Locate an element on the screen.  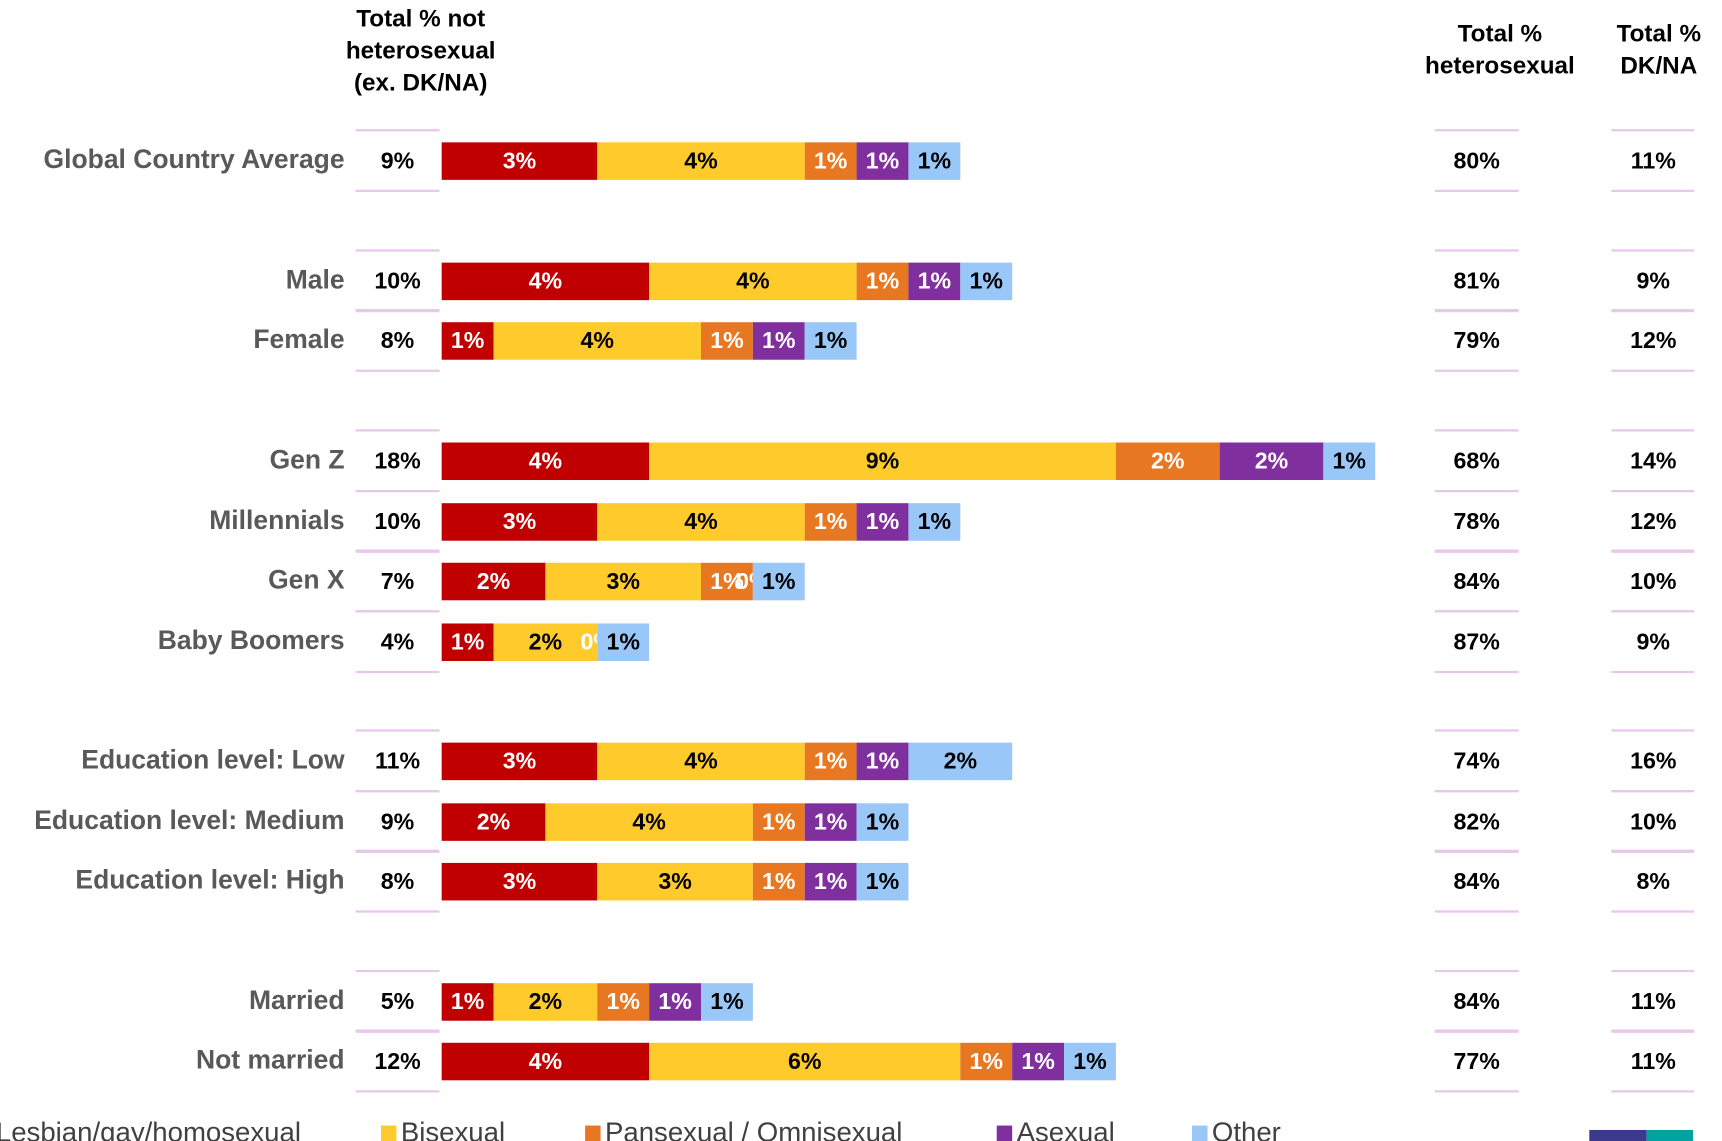
row-label: Millennials is located at coordinates (276, 520).